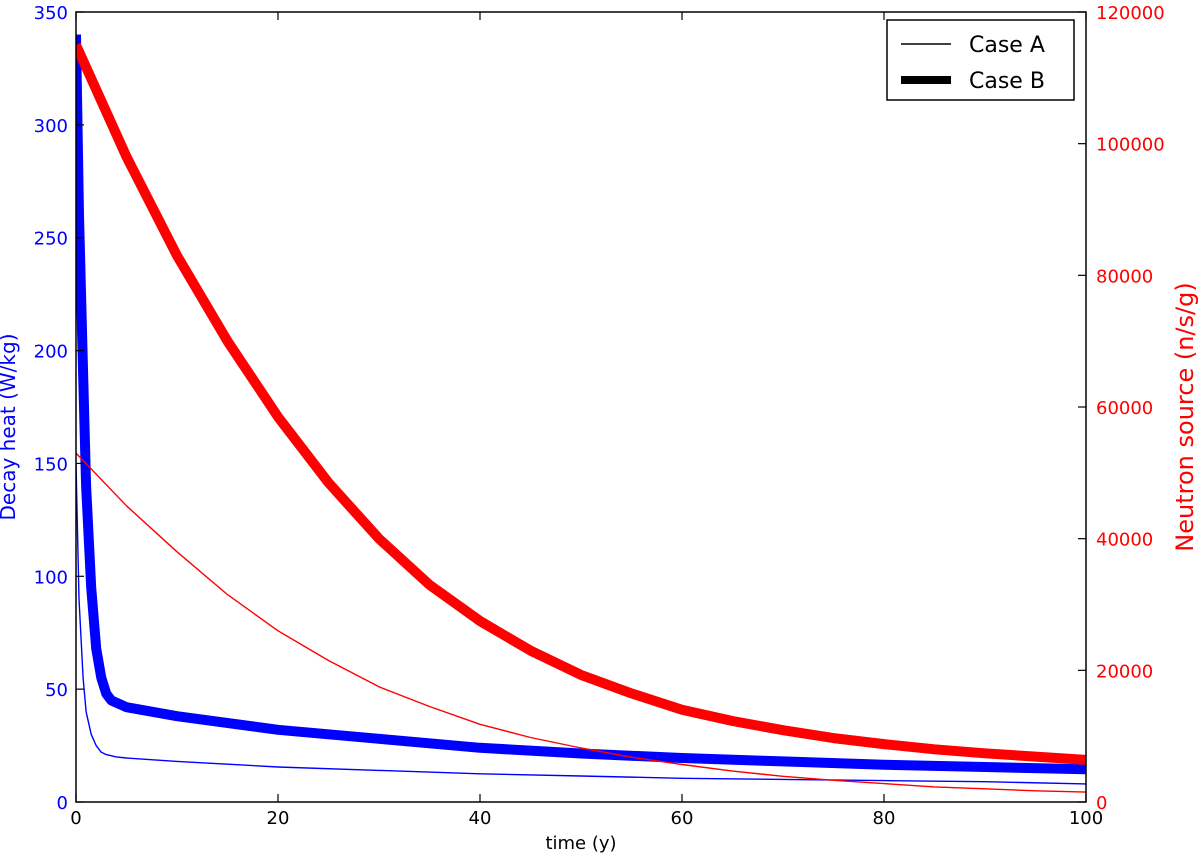 This screenshot has height=855, width=1200. Describe the element at coordinates (682, 818) in the screenshot. I see `x-tick-label: 60` at that location.